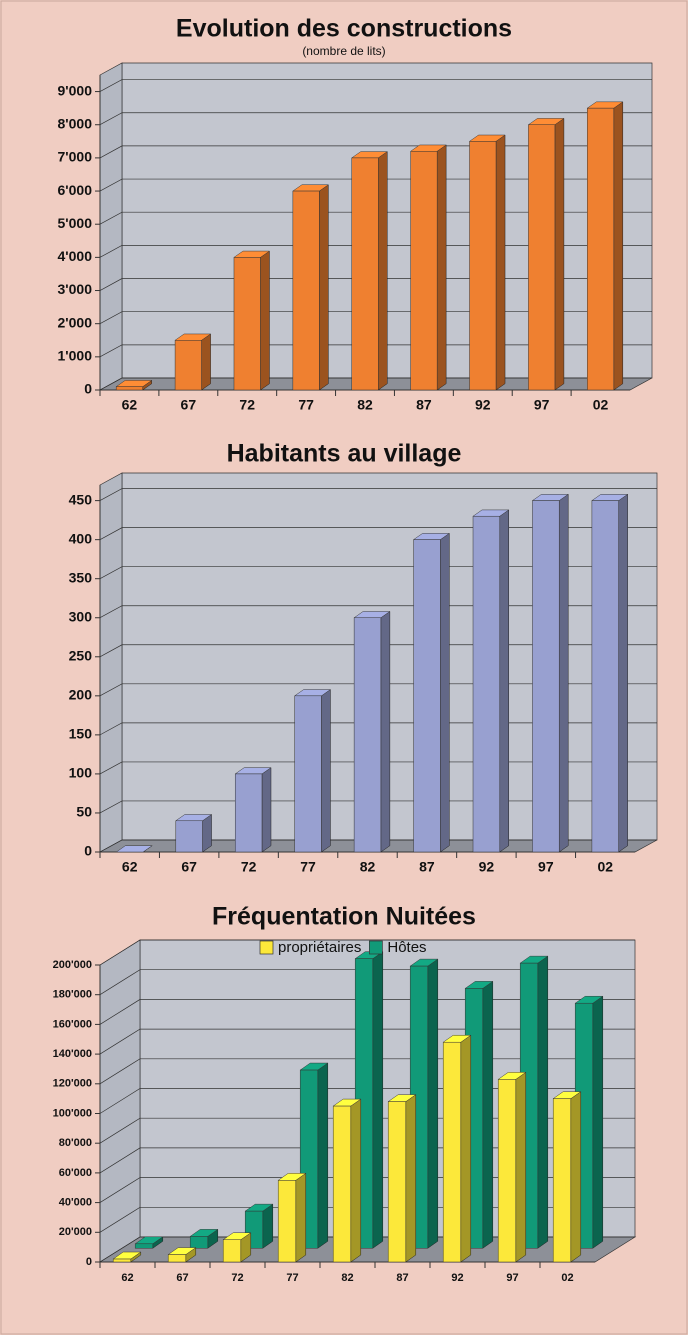  What do you see at coordinates (75, 190) in the screenshot?
I see `y-tick-label: 6'000` at bounding box center [75, 190].